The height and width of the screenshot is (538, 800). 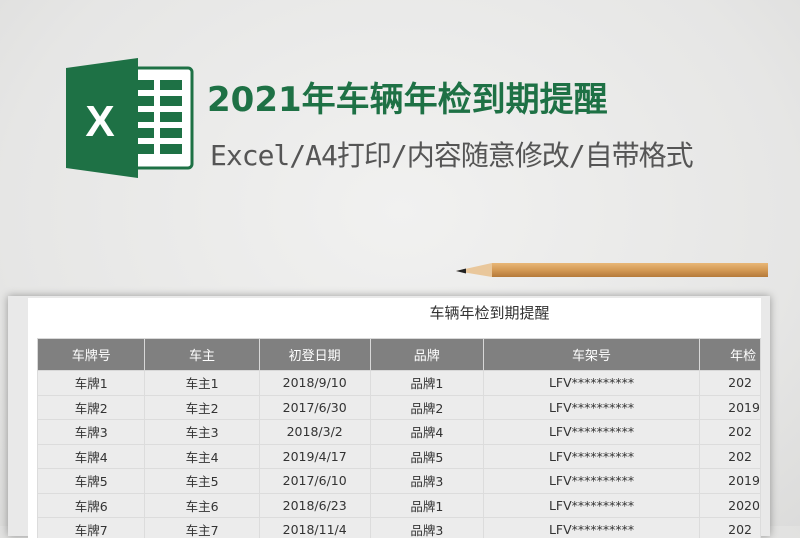 I want to click on cell-register-date: 2019/4/17, so click(x=314, y=456).